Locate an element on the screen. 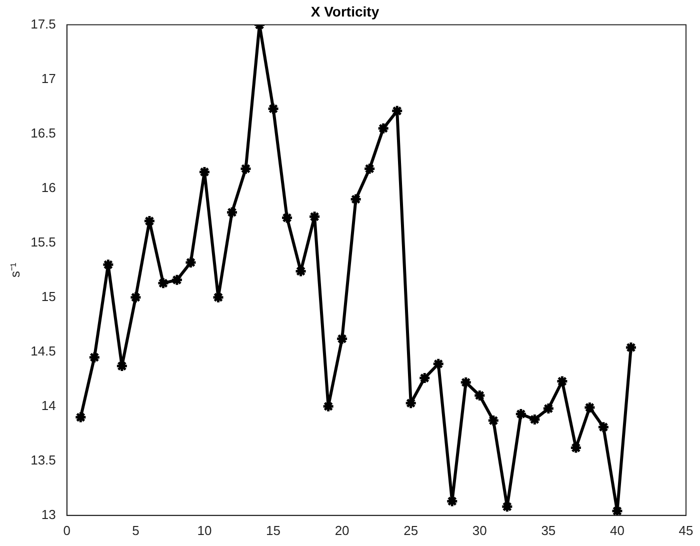 The height and width of the screenshot is (546, 700). y-tick-label: 17.5 is located at coordinates (43, 24).